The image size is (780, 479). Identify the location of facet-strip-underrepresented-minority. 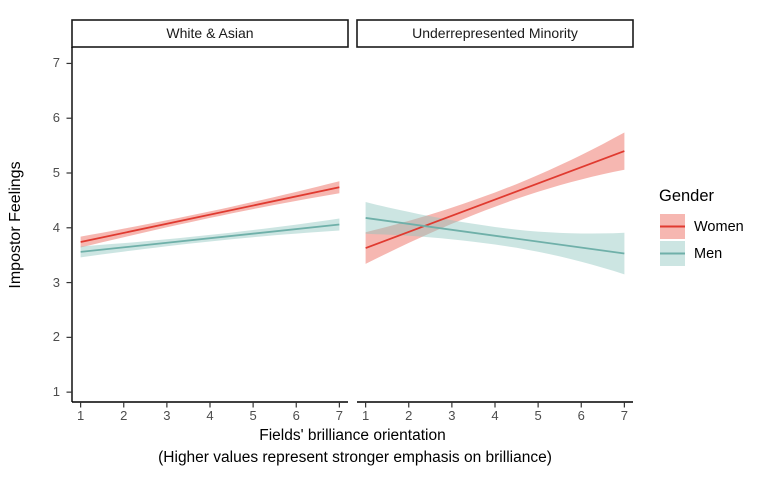
(495, 33).